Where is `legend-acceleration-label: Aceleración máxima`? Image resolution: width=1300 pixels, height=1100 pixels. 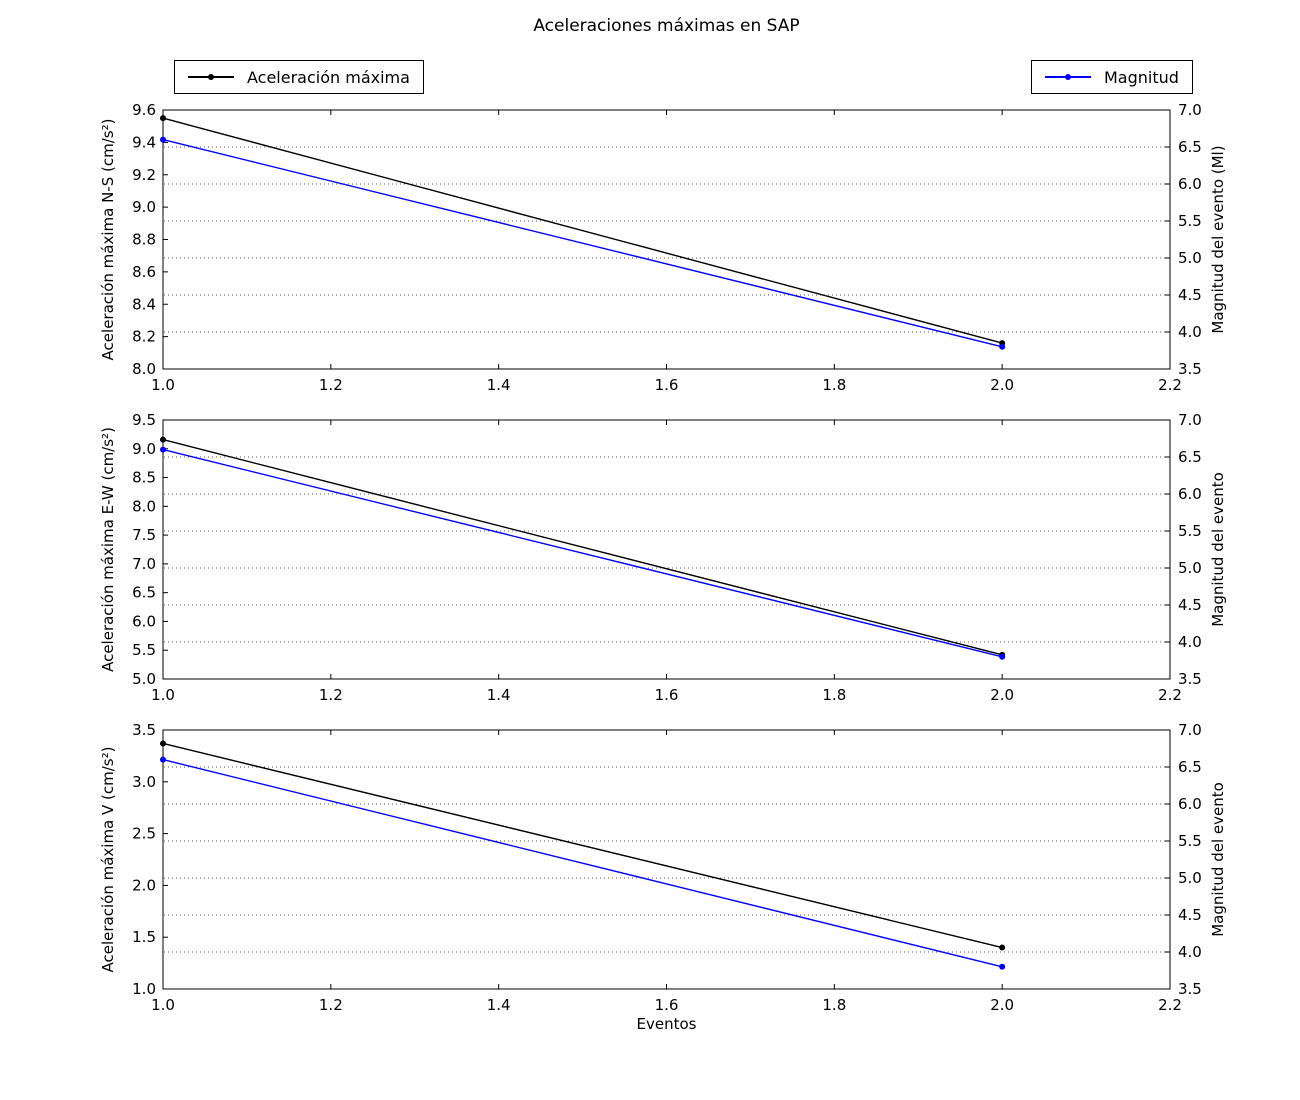 legend-acceleration-label: Aceleración máxima is located at coordinates (328, 77).